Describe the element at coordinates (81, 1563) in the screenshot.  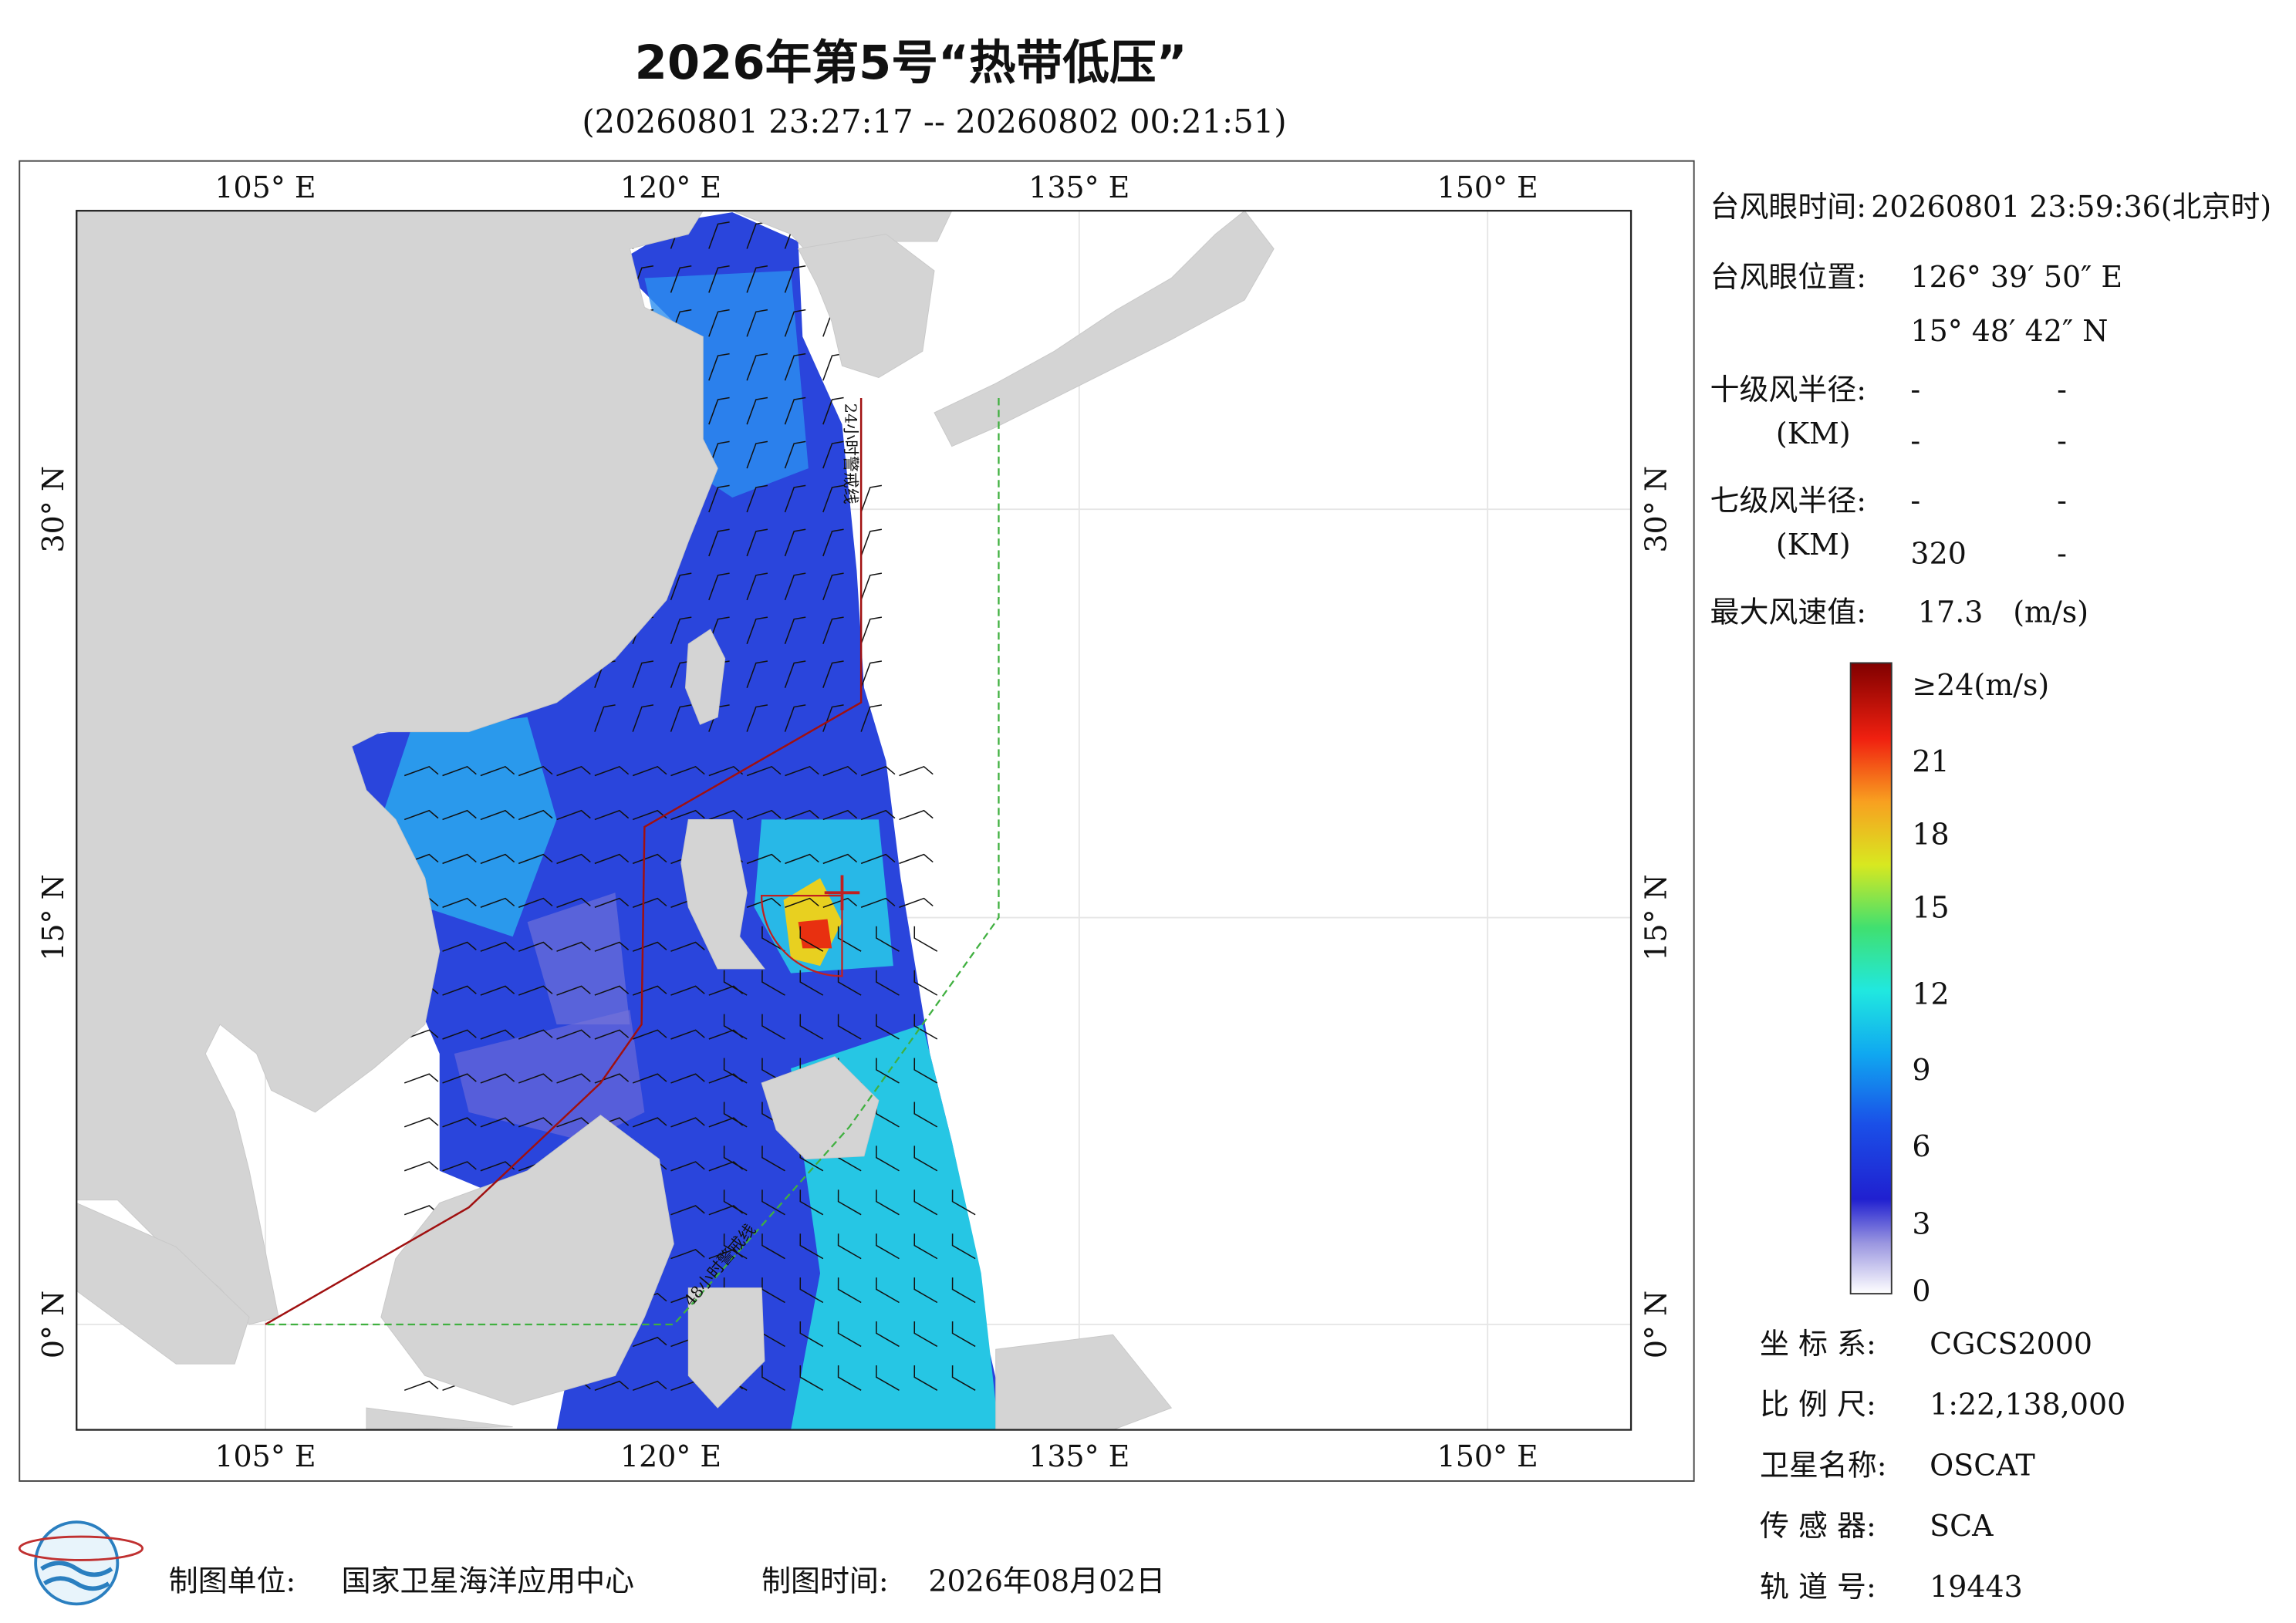
I see `logo` at that location.